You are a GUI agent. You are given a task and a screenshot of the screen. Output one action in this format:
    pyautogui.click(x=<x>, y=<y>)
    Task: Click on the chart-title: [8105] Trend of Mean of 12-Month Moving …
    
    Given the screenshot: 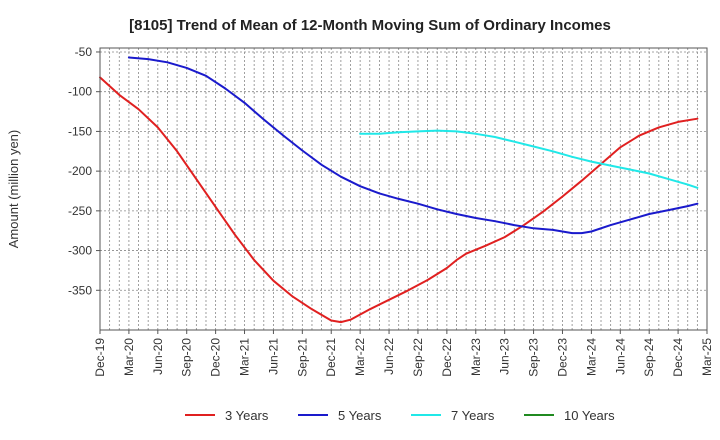 What is the action you would take?
    pyautogui.click(x=370, y=25)
    